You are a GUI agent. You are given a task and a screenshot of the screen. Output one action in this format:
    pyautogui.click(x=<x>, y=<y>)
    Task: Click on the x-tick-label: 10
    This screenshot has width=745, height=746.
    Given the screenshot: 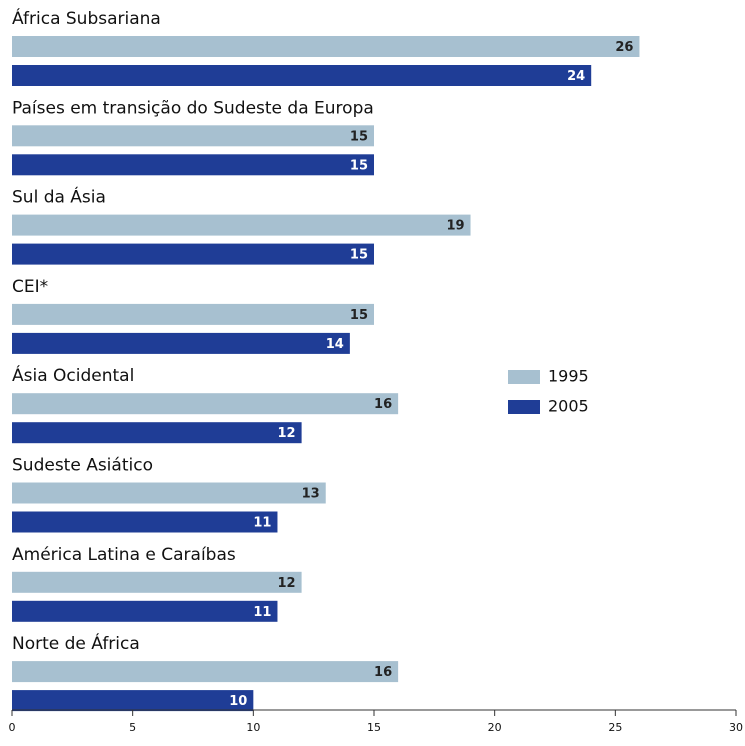 What is the action you would take?
    pyautogui.click(x=253, y=727)
    